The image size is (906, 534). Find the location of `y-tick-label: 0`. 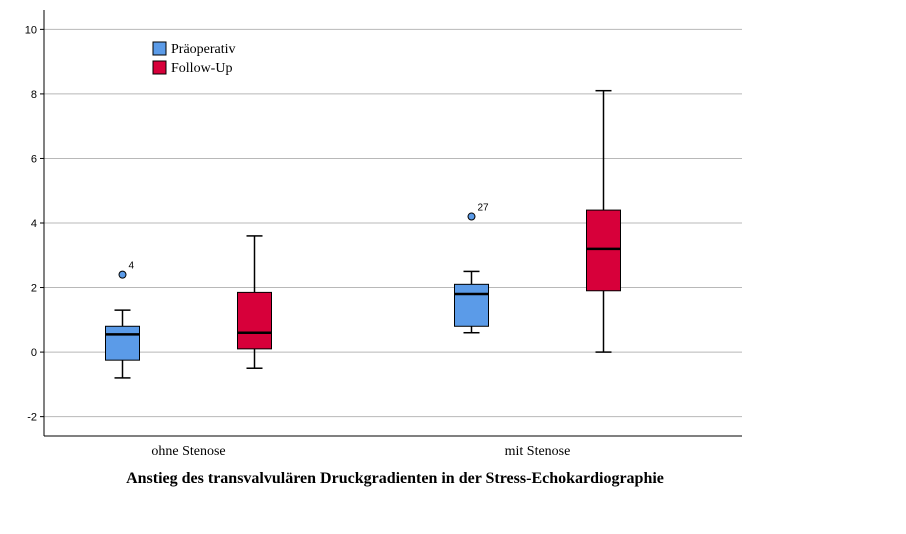

y-tick-label: 0 is located at coordinates (34, 353).